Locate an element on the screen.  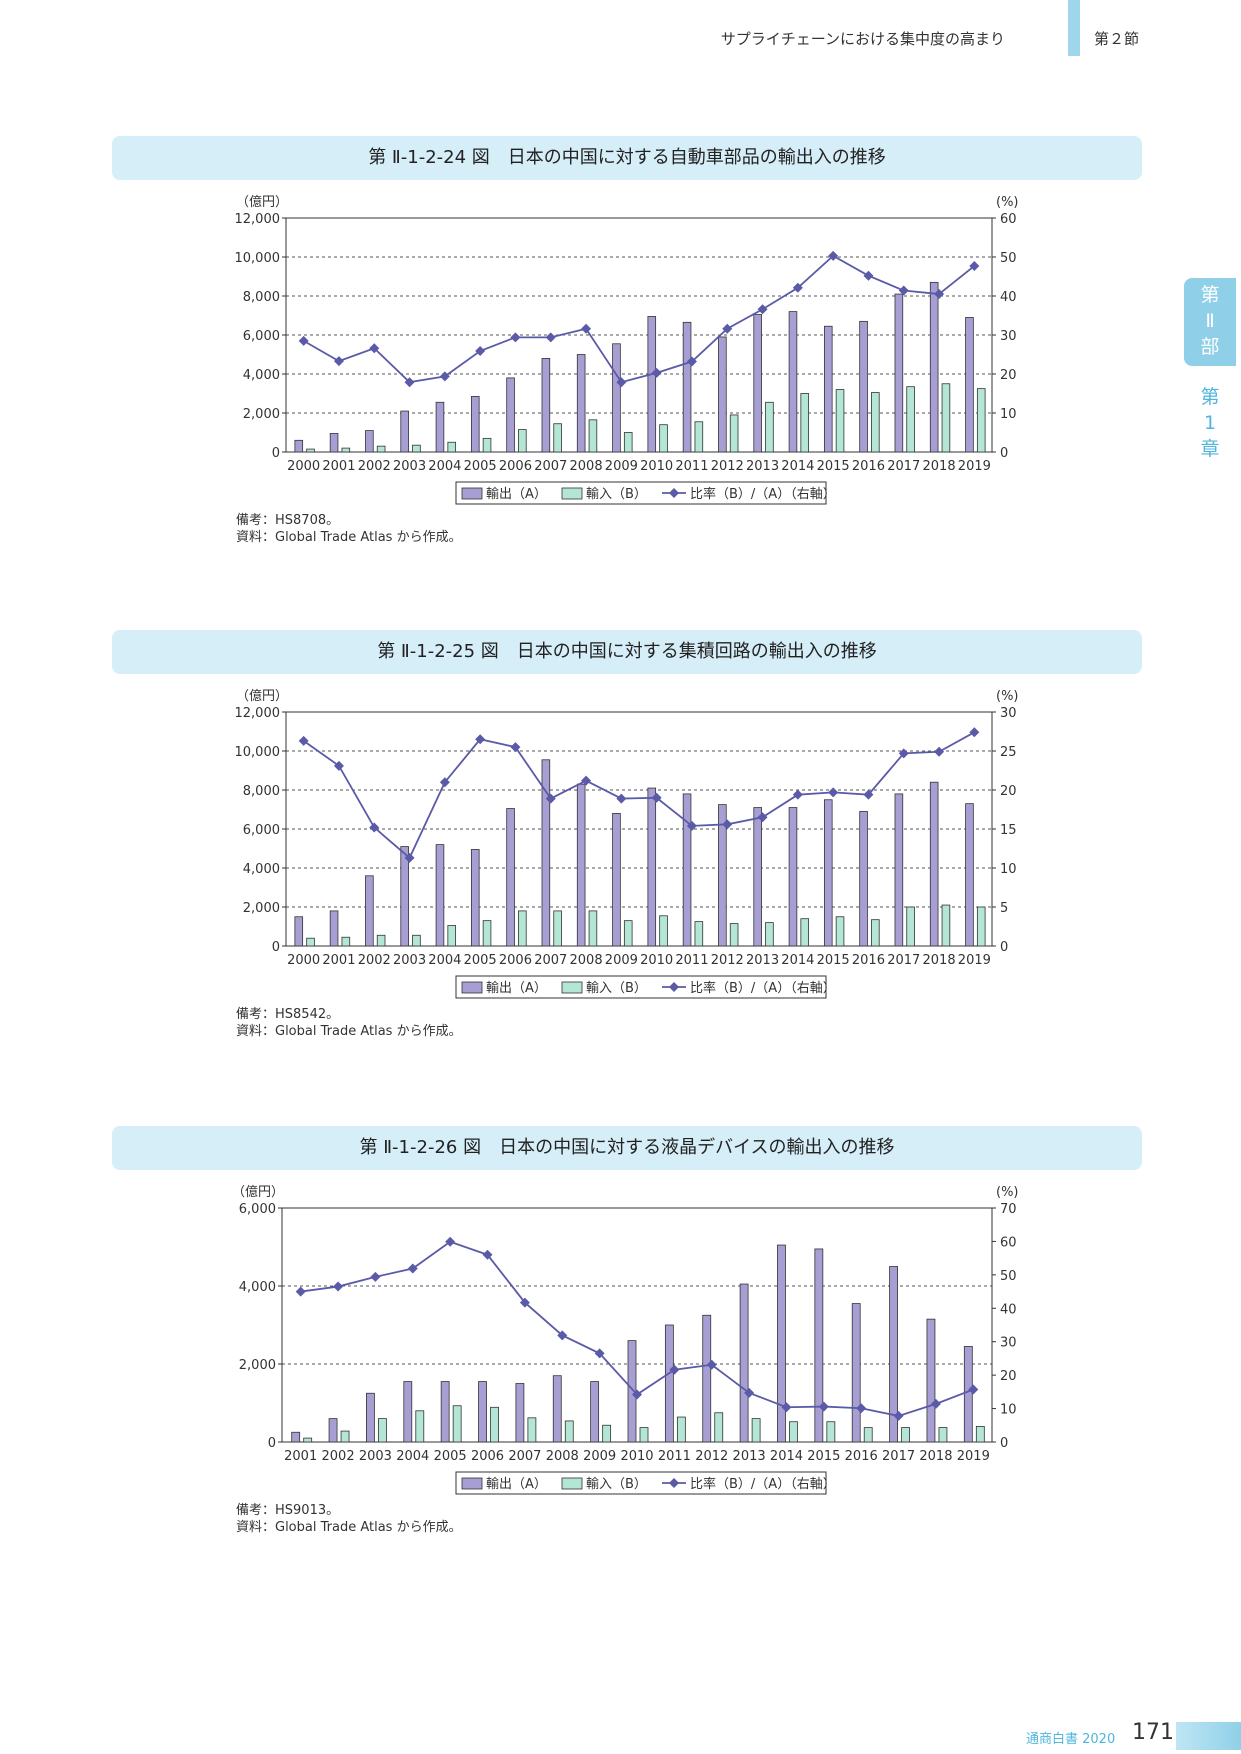
x-tick-label: 2011 is located at coordinates (674, 1456).